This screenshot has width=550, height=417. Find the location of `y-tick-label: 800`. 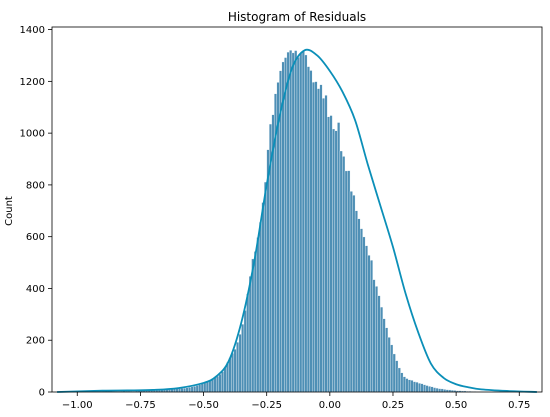

y-tick-label: 800 is located at coordinates (35, 185).